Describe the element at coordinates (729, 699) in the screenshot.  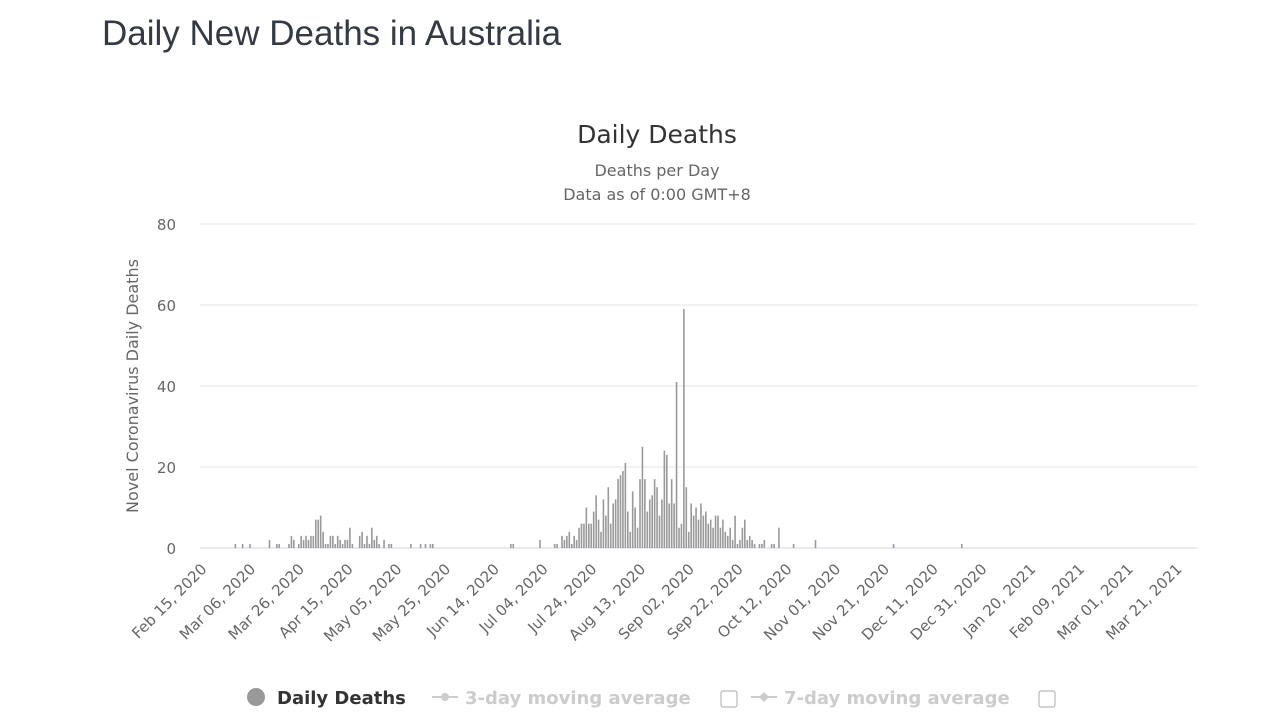
I see `3-day-average-checkbox` at that location.